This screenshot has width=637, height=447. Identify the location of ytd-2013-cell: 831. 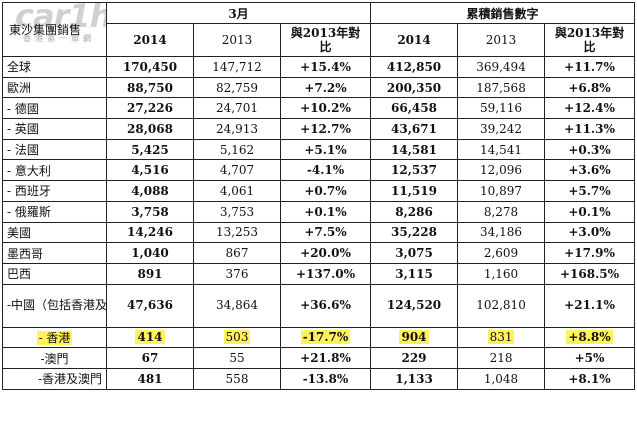
(501, 337).